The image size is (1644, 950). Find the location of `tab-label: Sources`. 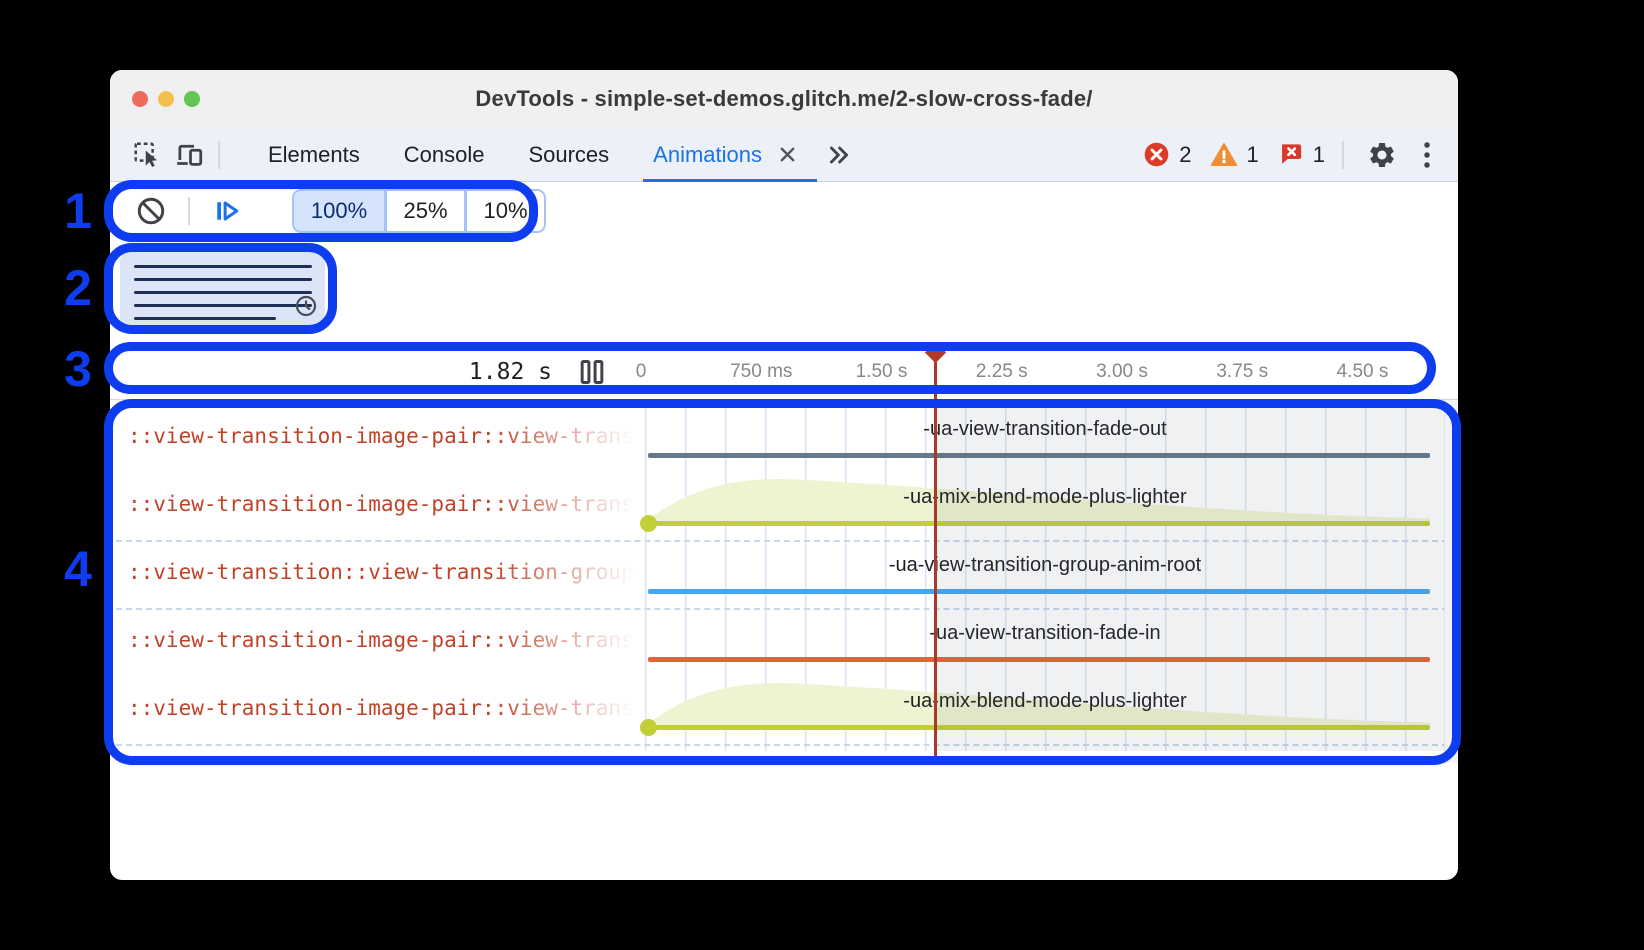

tab-label: Sources is located at coordinates (569, 154).